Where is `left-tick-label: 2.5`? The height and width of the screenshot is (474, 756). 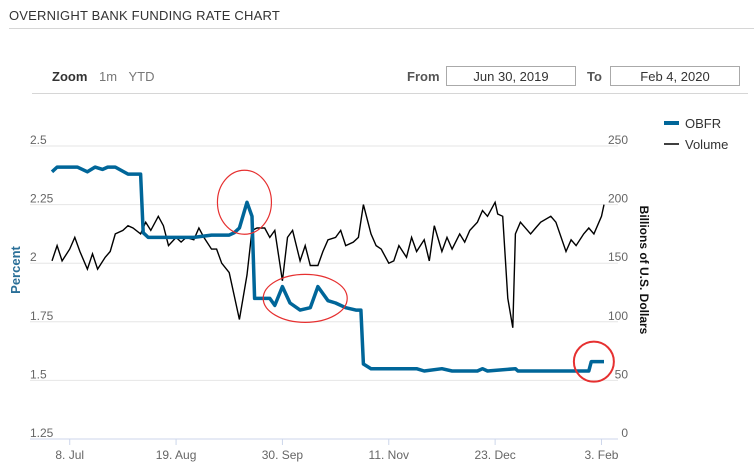 left-tick-label: 2.5 is located at coordinates (38, 140).